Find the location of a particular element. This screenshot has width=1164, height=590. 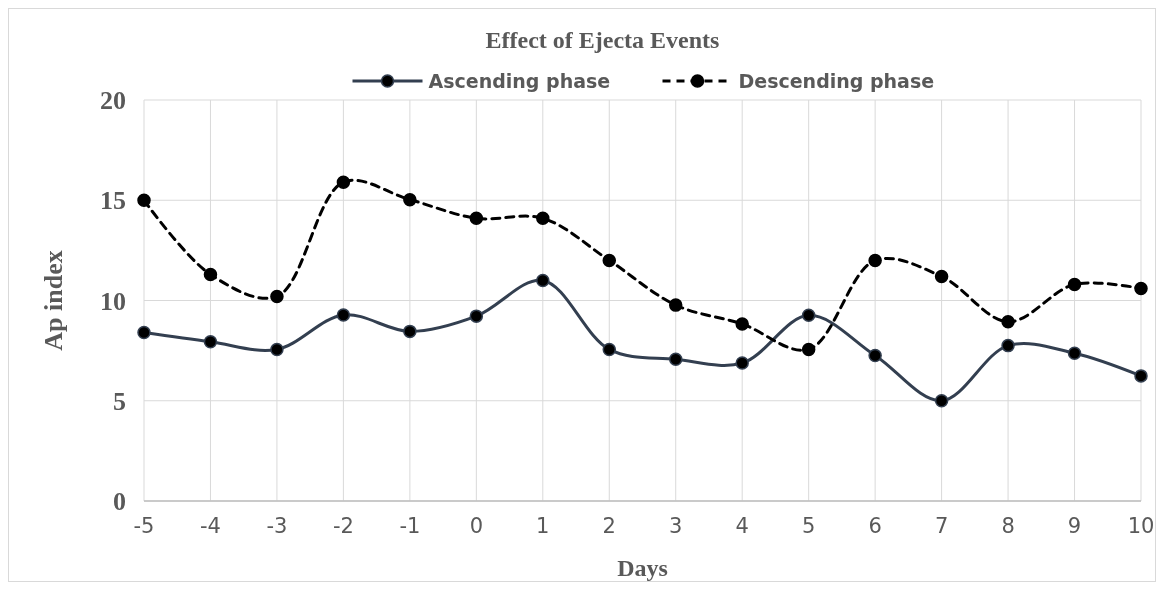

y-tick-label: 5 is located at coordinates (119, 401).